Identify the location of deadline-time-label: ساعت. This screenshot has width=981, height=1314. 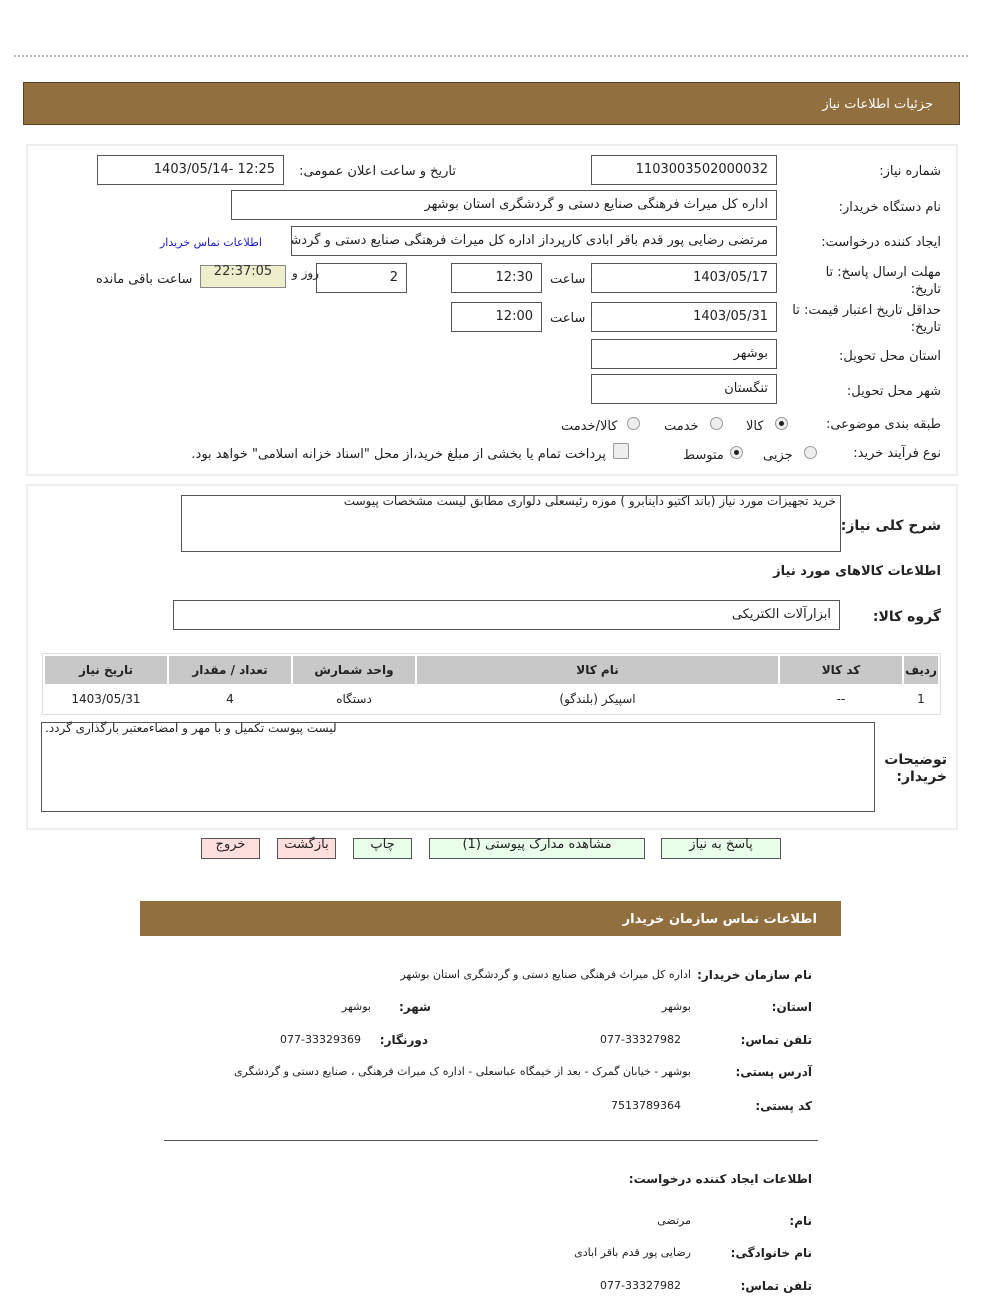
(568, 279).